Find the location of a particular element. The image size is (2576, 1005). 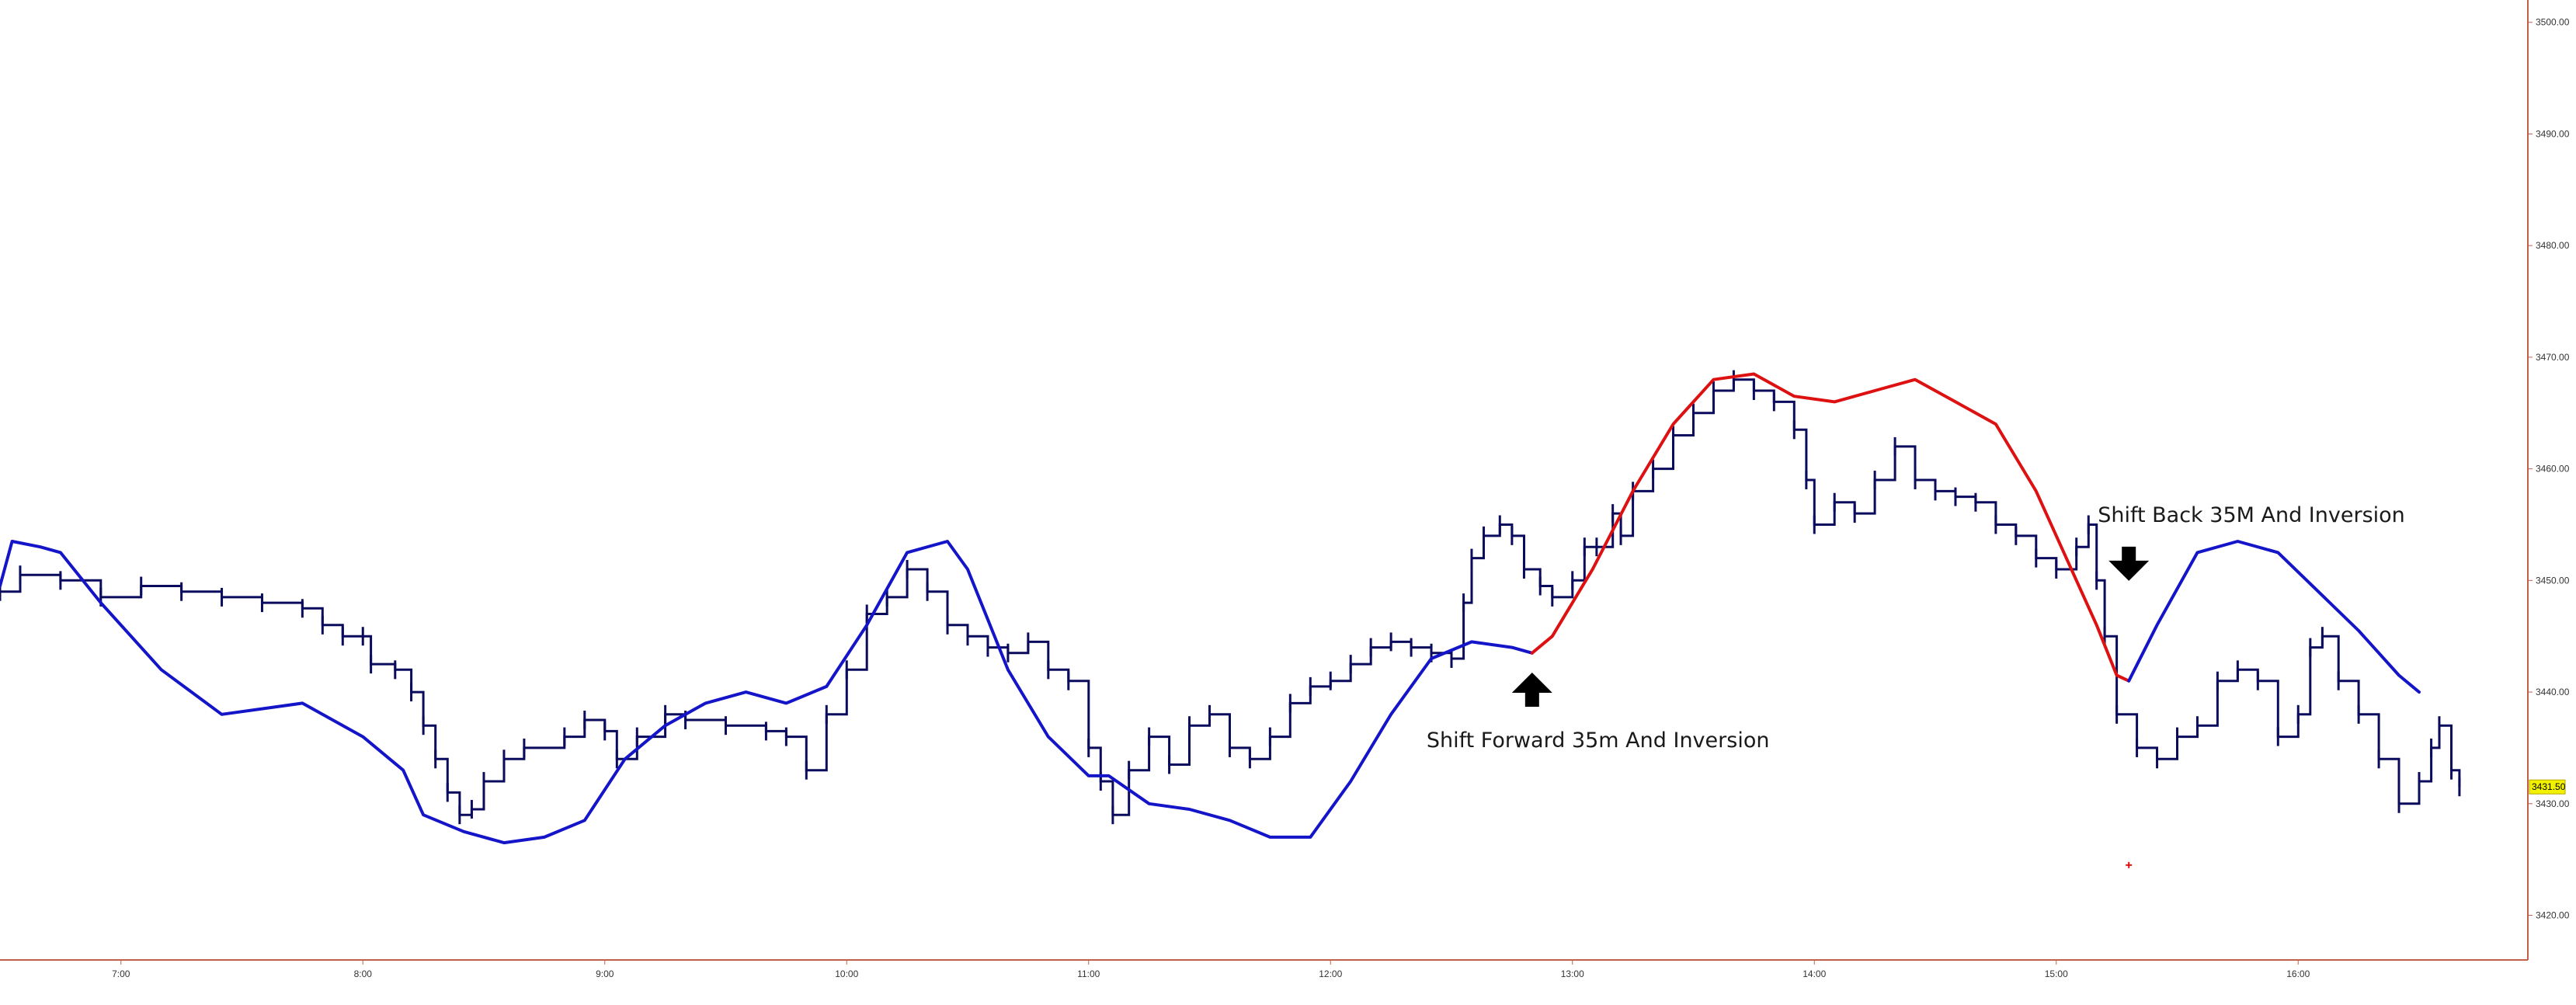

last-price-tag-label: 3431.50 is located at coordinates (2549, 786).